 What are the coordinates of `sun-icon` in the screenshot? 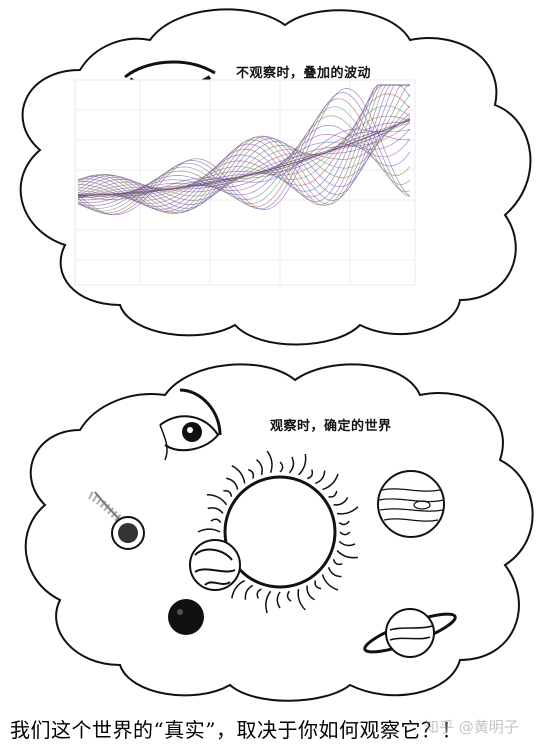 It's located at (278, 532).